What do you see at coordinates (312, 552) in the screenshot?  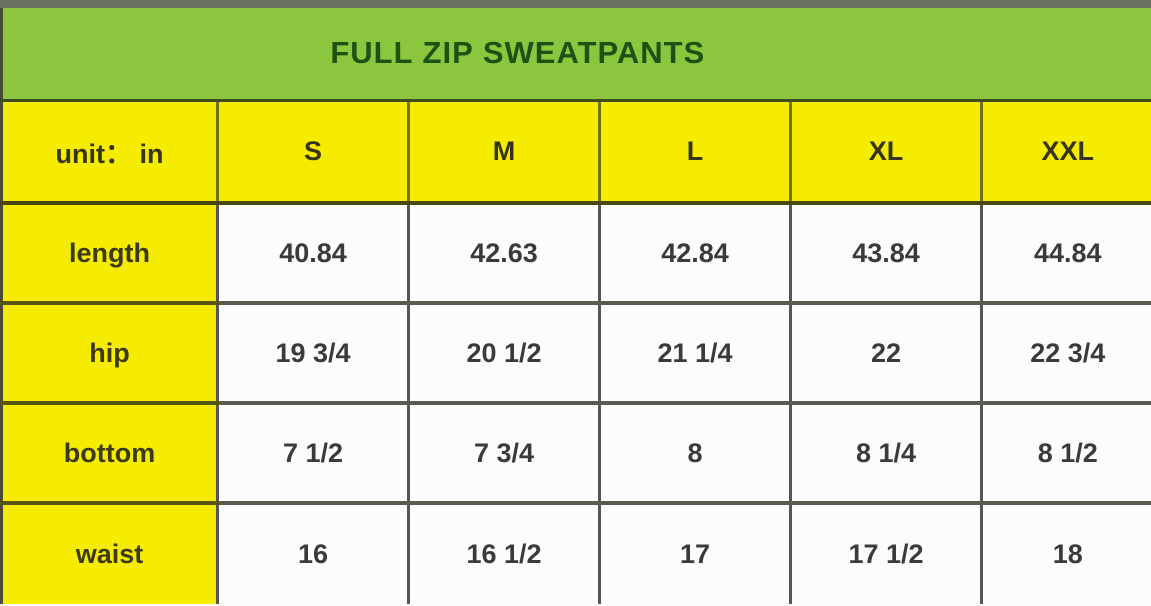 I see `value-cell: 16` at bounding box center [312, 552].